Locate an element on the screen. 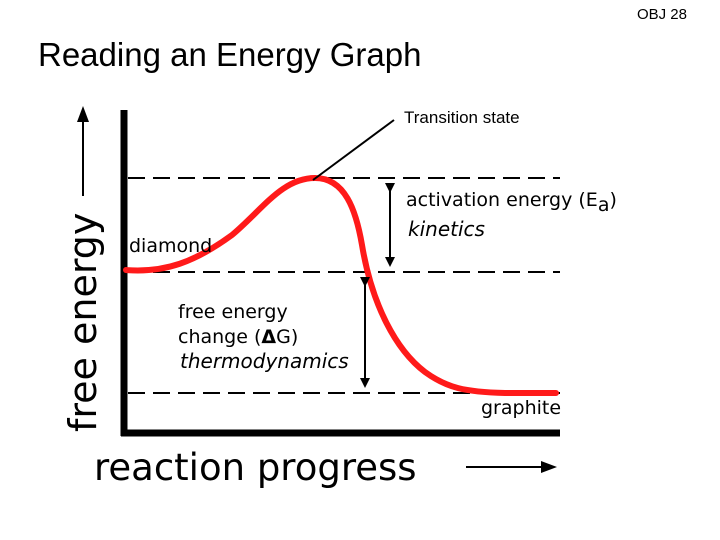  thermodynamics-label: thermodynamics is located at coordinates (264, 361).